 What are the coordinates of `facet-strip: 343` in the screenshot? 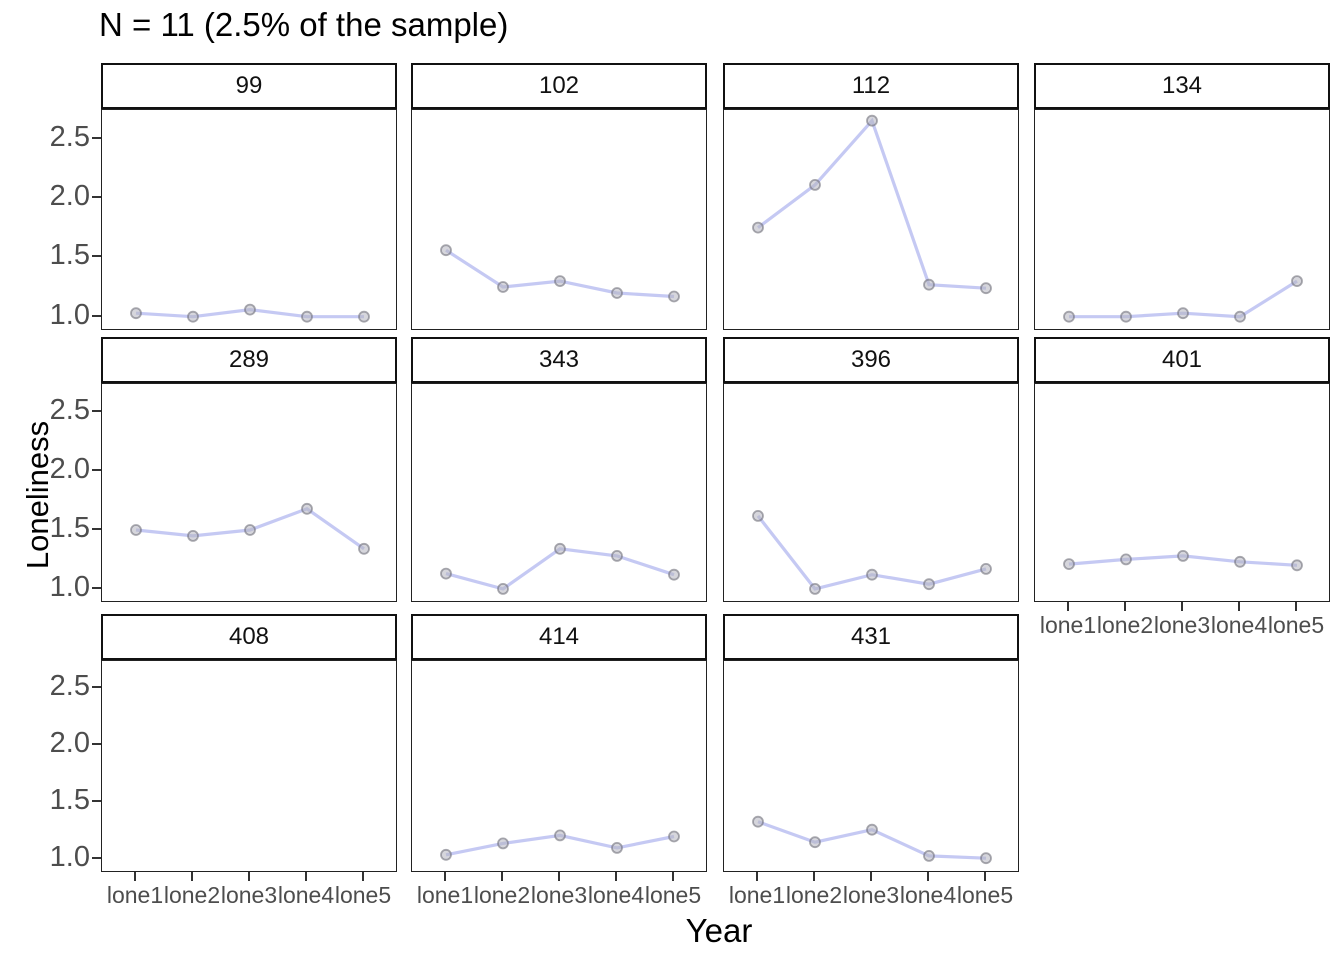 It's located at (559, 360).